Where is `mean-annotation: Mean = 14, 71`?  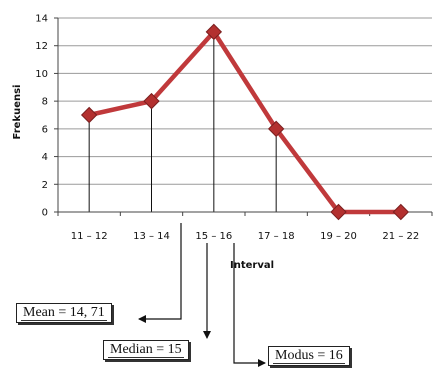 mean-annotation: Mean = 14, 71 is located at coordinates (64, 313).